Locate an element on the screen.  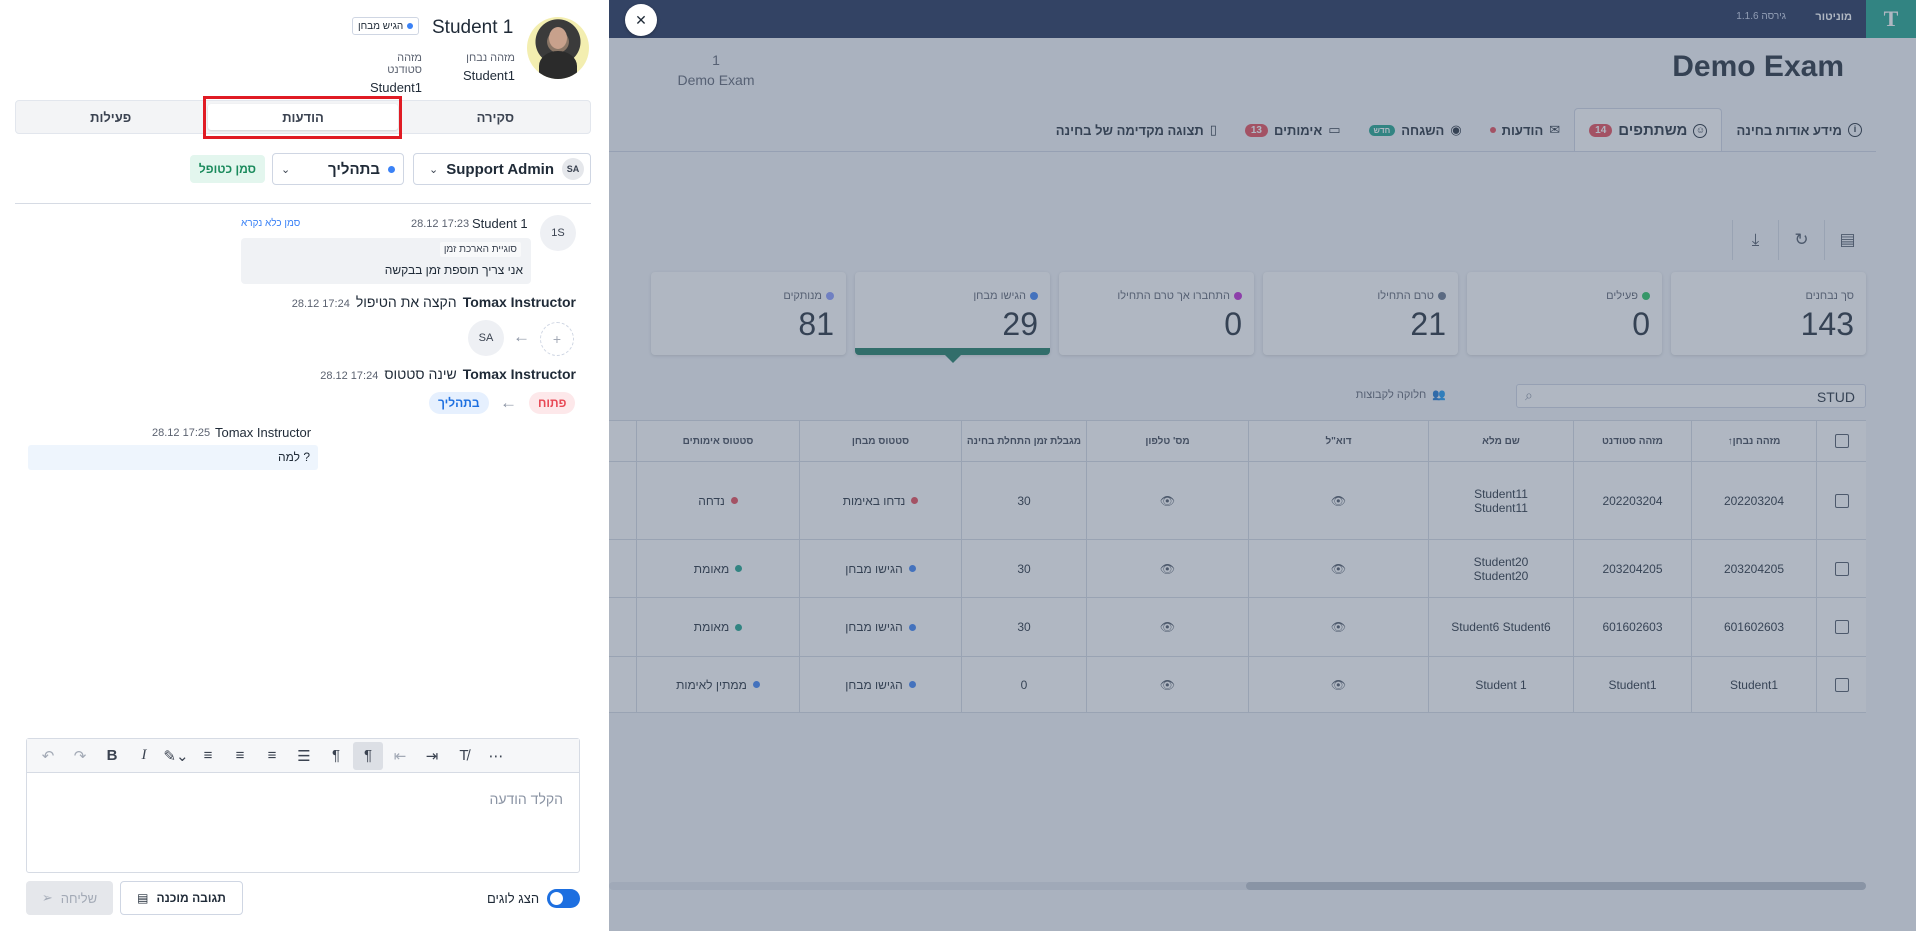
stat-card-active: פעילים 0 is located at coordinates (1564, 313).